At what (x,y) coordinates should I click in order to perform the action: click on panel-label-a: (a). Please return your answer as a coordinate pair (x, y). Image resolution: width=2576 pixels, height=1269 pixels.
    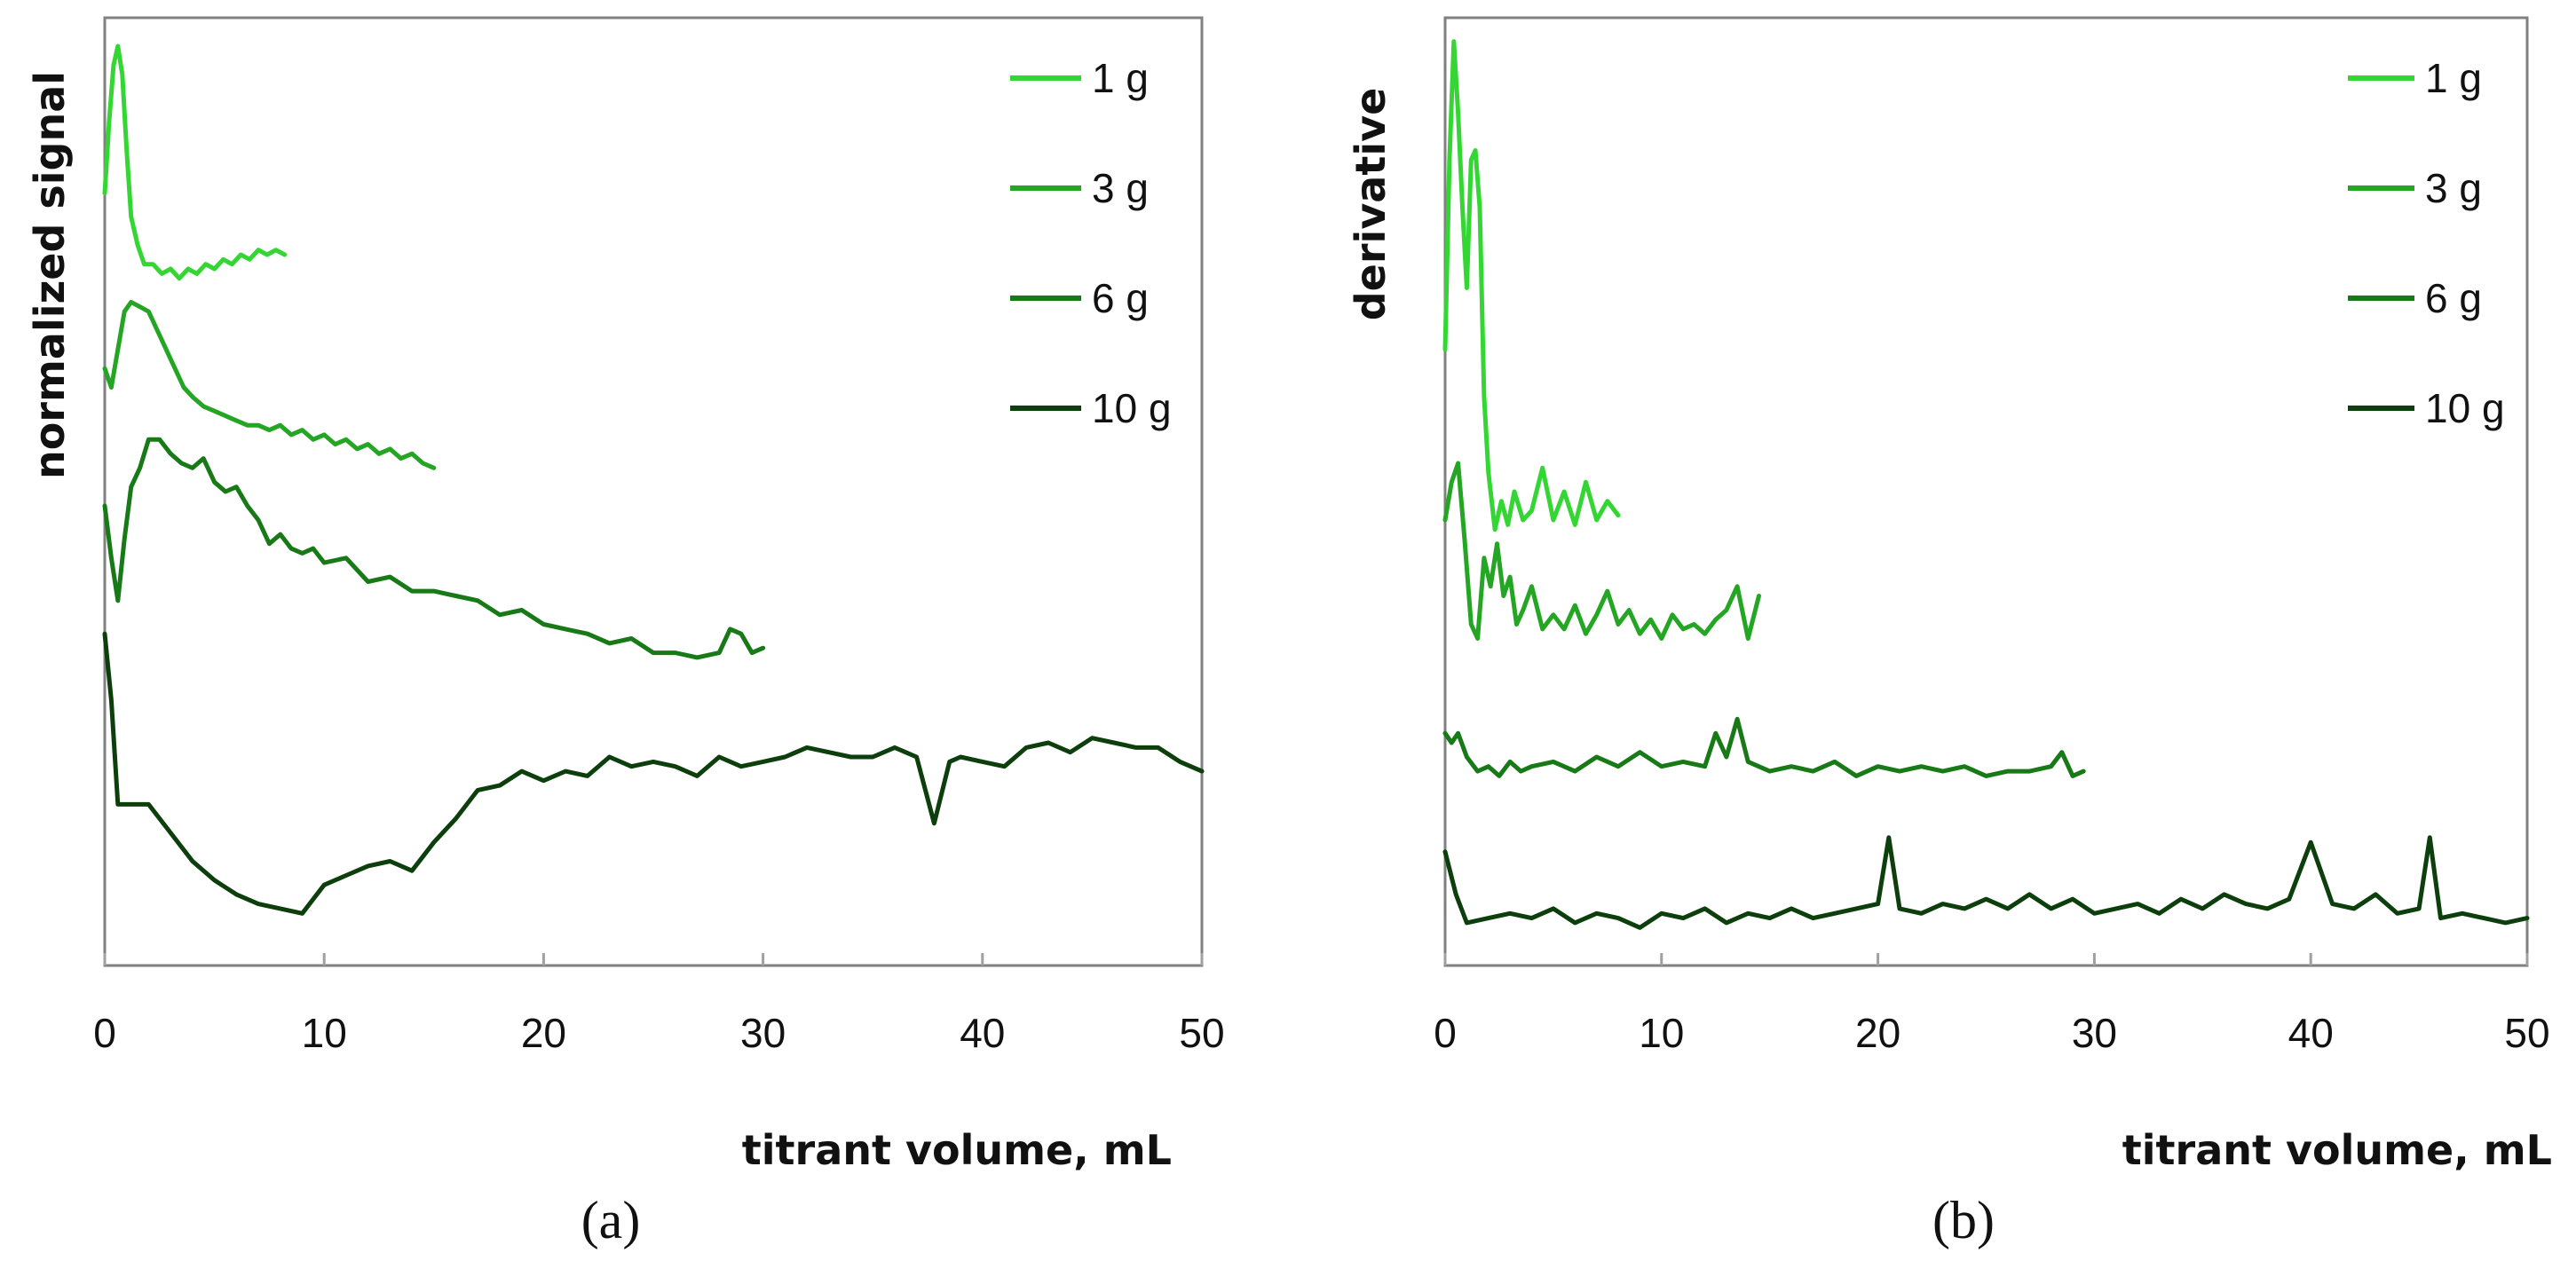
    Looking at the image, I should click on (611, 1220).